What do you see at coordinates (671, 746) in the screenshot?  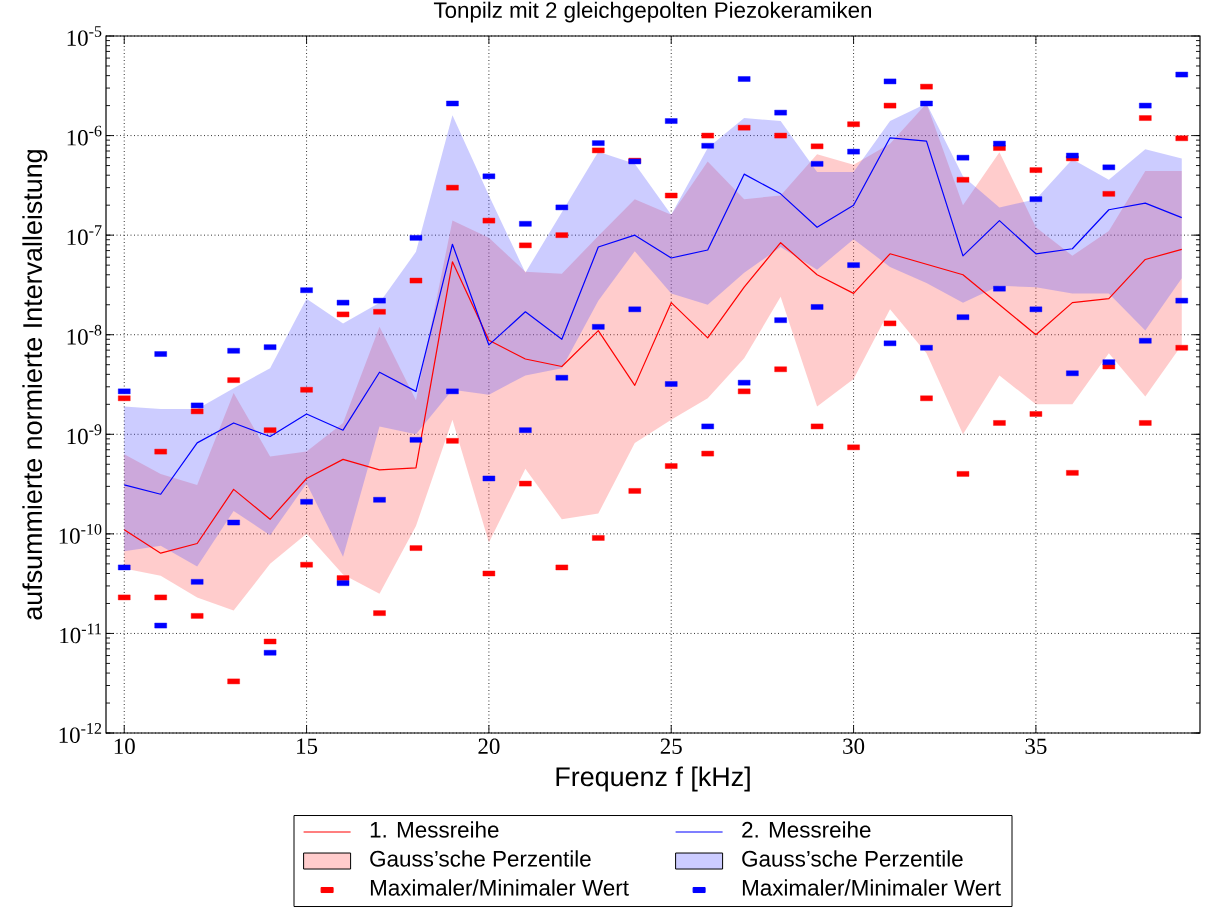 I see `x-tick-label: 25` at bounding box center [671, 746].